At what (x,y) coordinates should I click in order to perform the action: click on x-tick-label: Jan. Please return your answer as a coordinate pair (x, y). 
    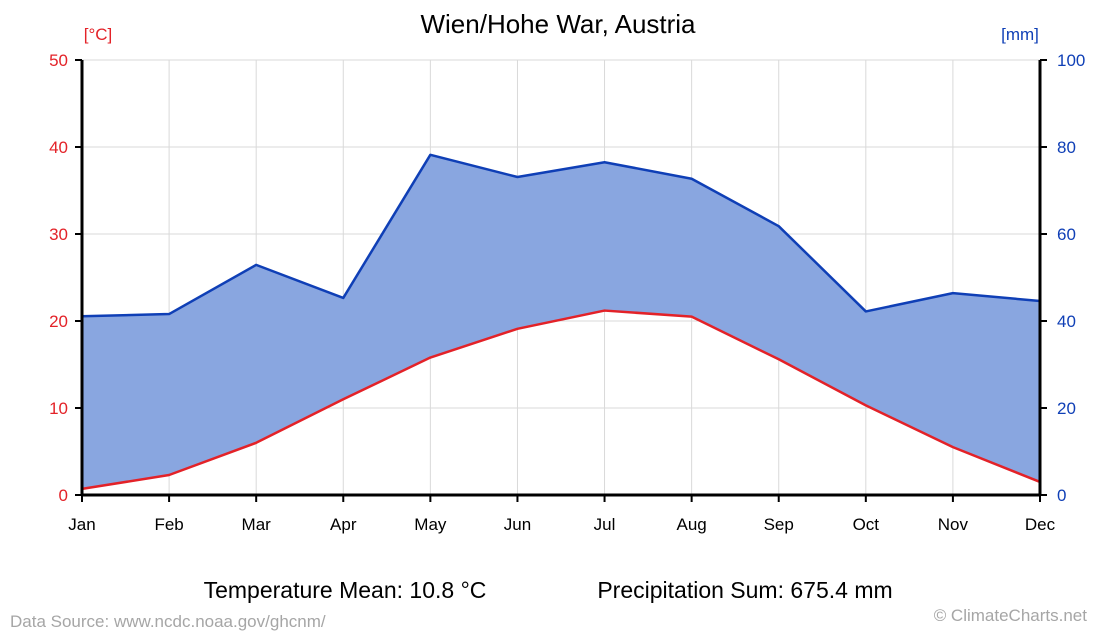
    Looking at the image, I should click on (81, 524).